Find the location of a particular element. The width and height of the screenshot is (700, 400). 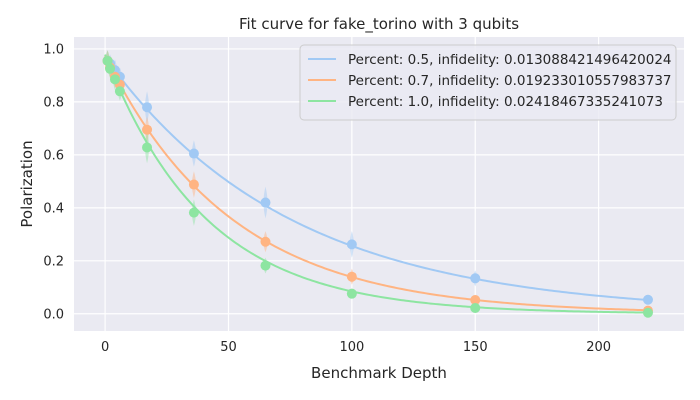

x-tick-label: 0 is located at coordinates (105, 347).